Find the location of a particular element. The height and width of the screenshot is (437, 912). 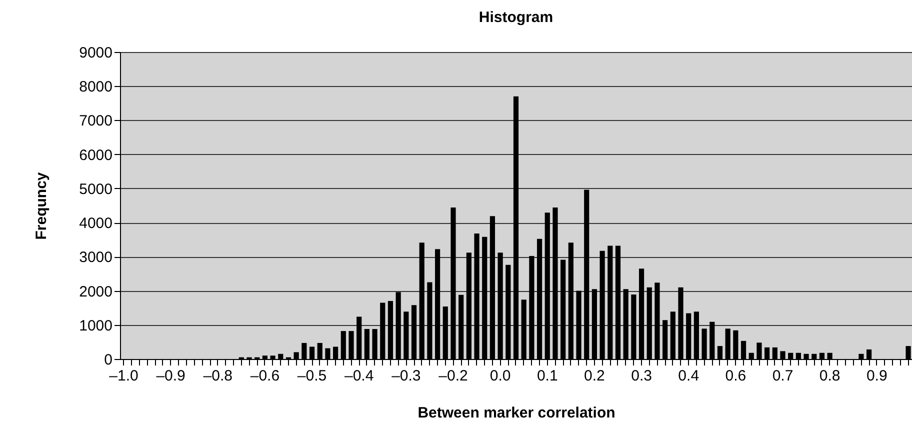

x-tick-label: 0.2 is located at coordinates (594, 376).